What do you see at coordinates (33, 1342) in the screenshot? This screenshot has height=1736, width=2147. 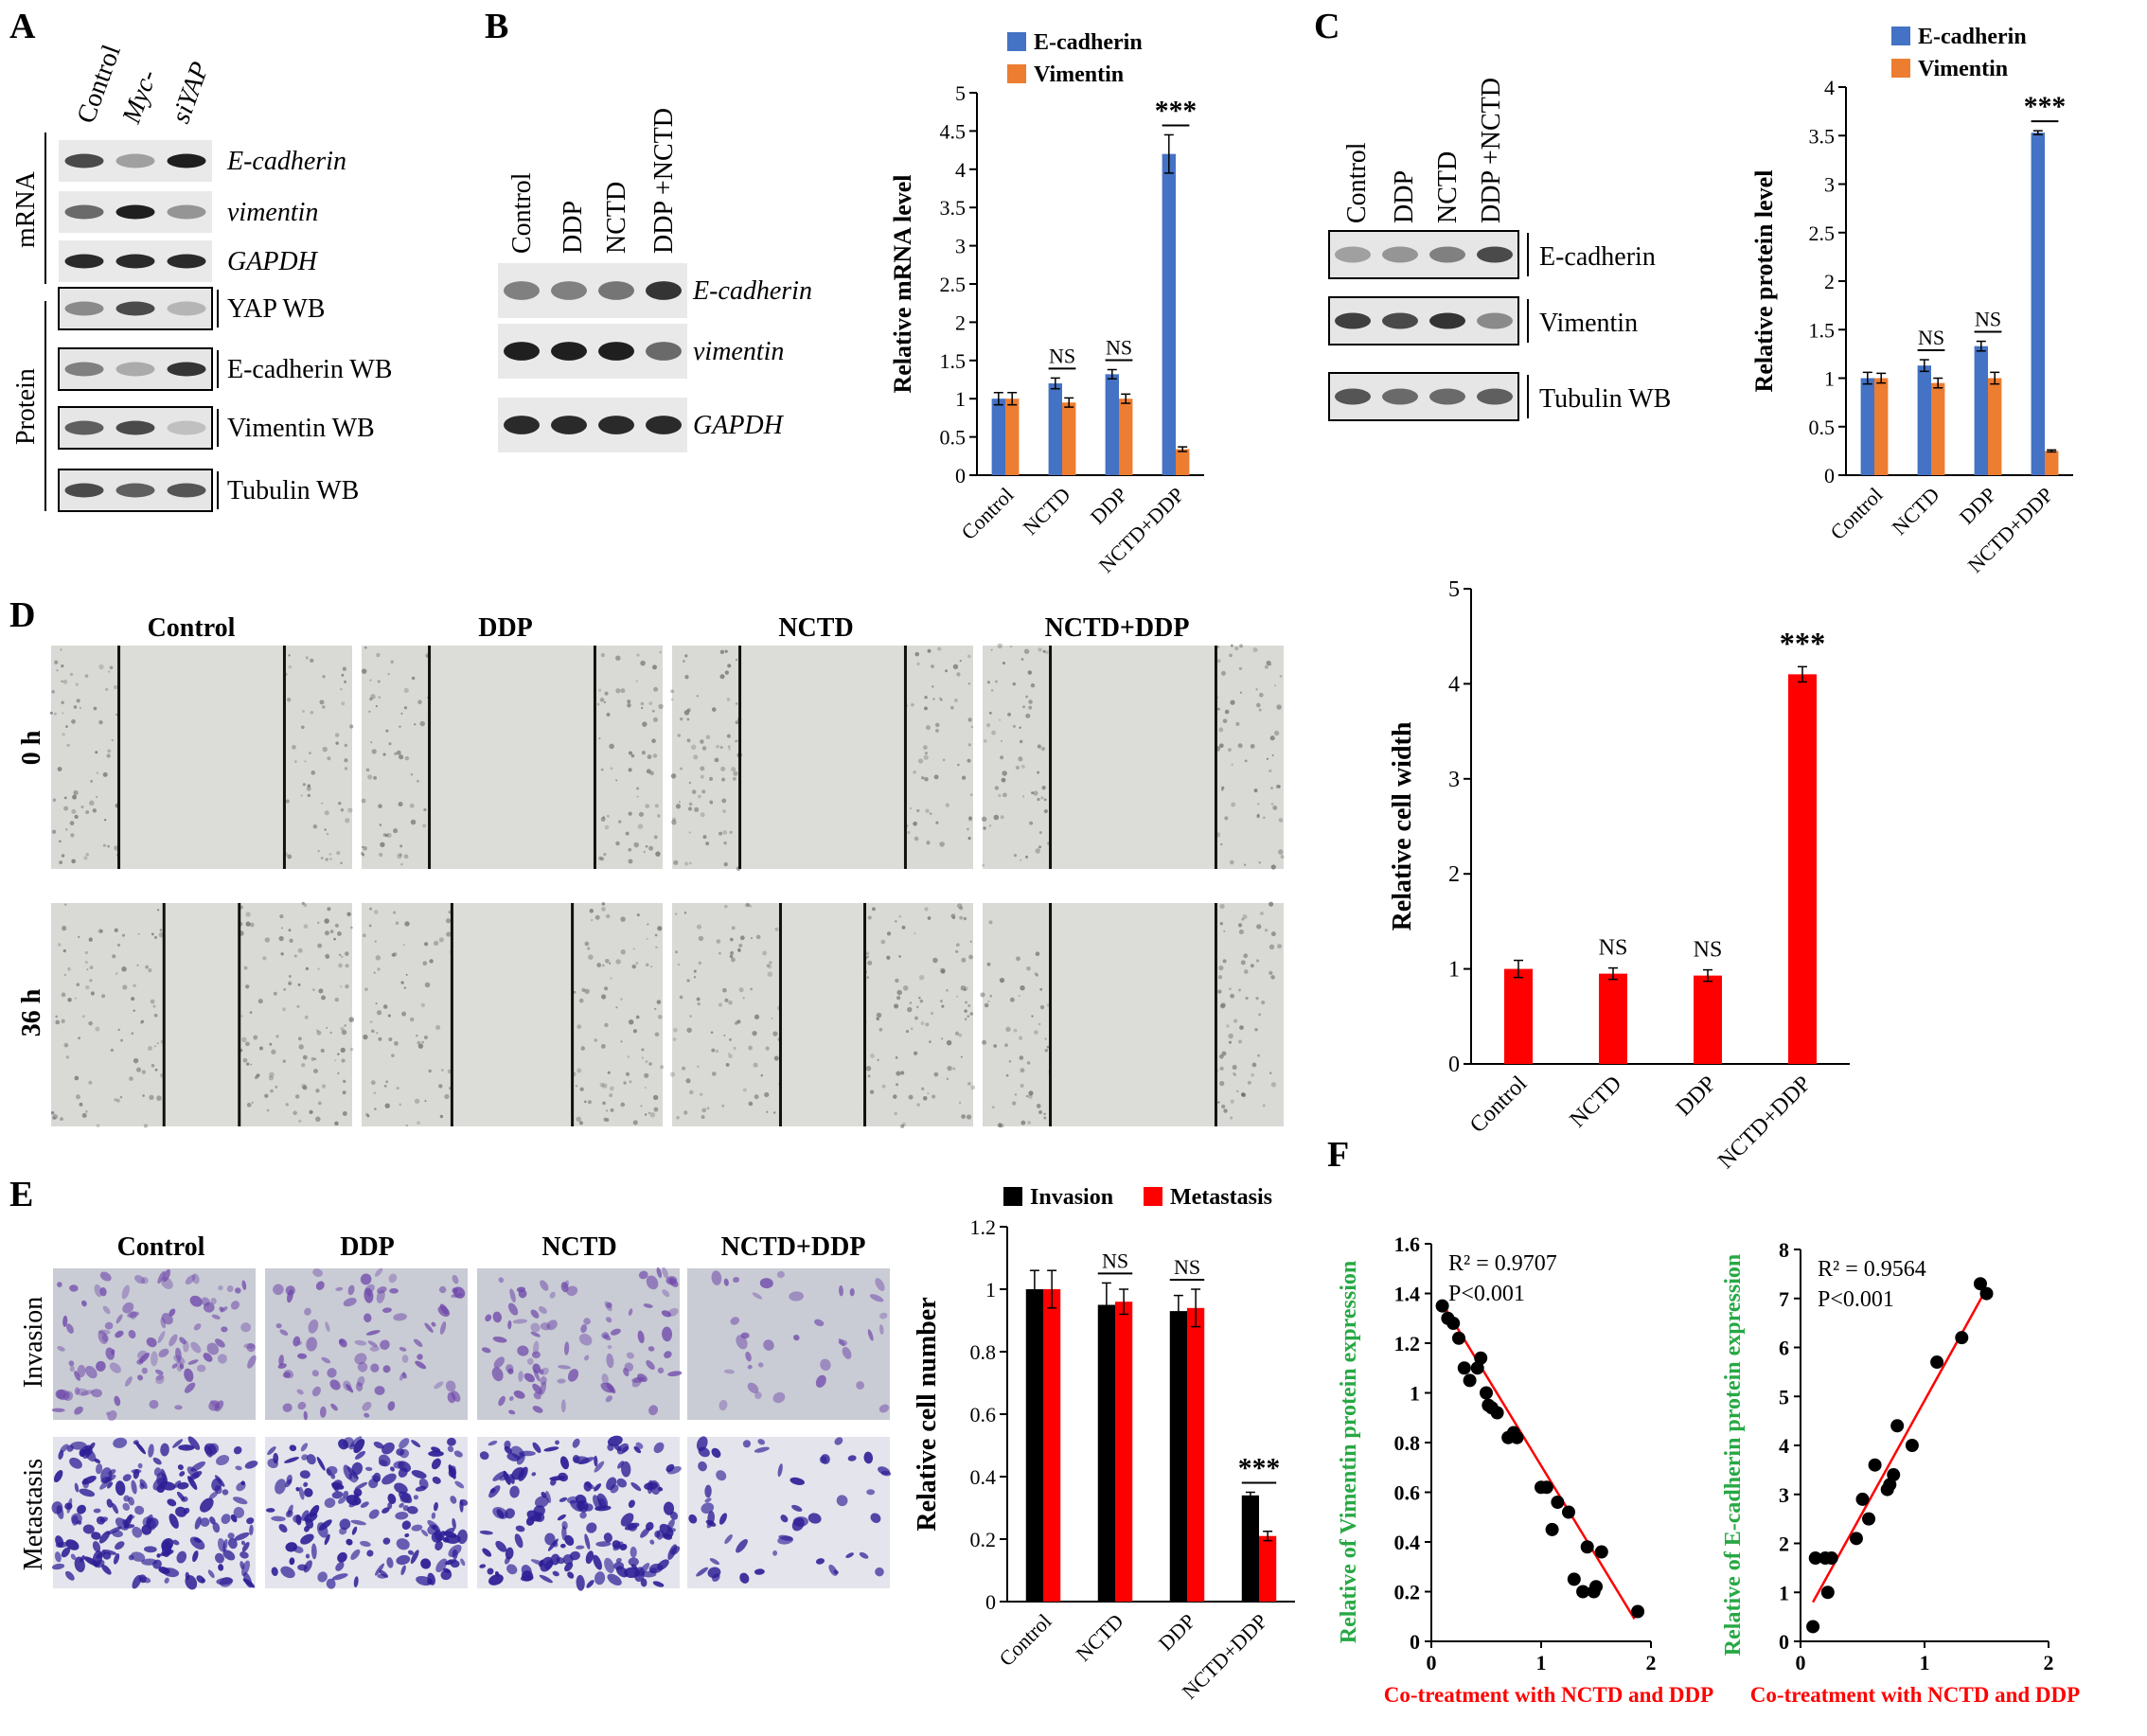 I see `row-label: Invasion` at bounding box center [33, 1342].